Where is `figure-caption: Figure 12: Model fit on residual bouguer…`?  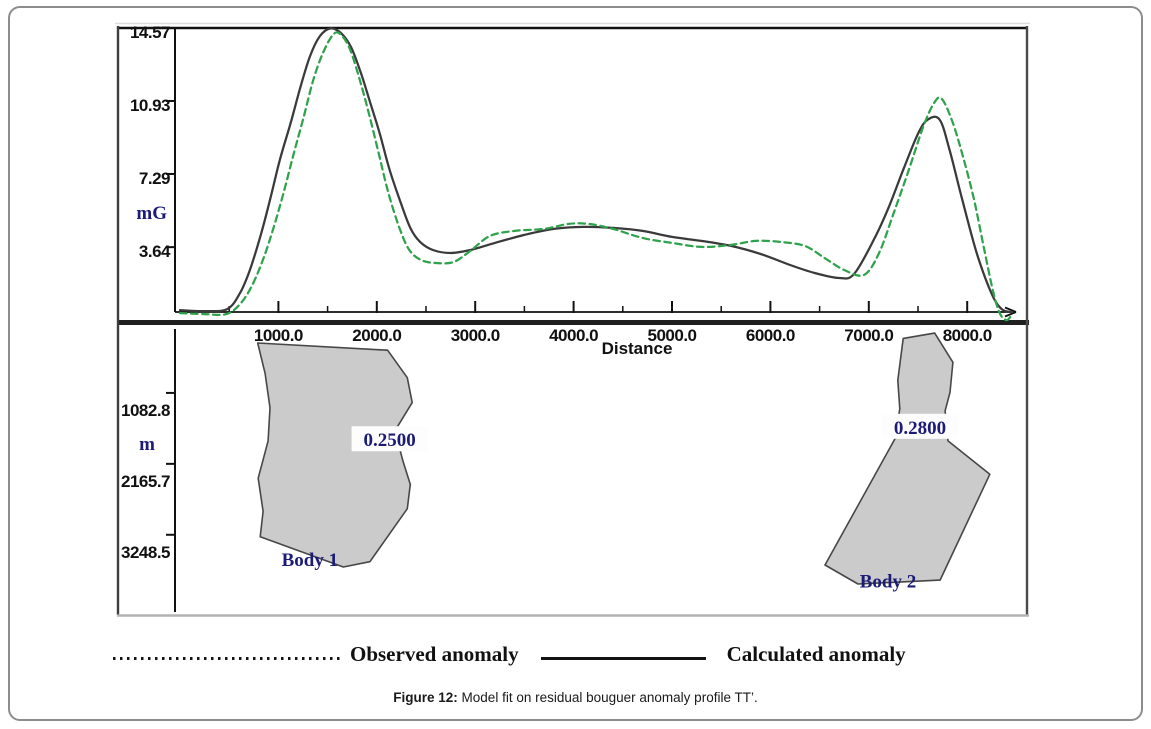
figure-caption: Figure 12: Model fit on residual bouguer… is located at coordinates (575, 697).